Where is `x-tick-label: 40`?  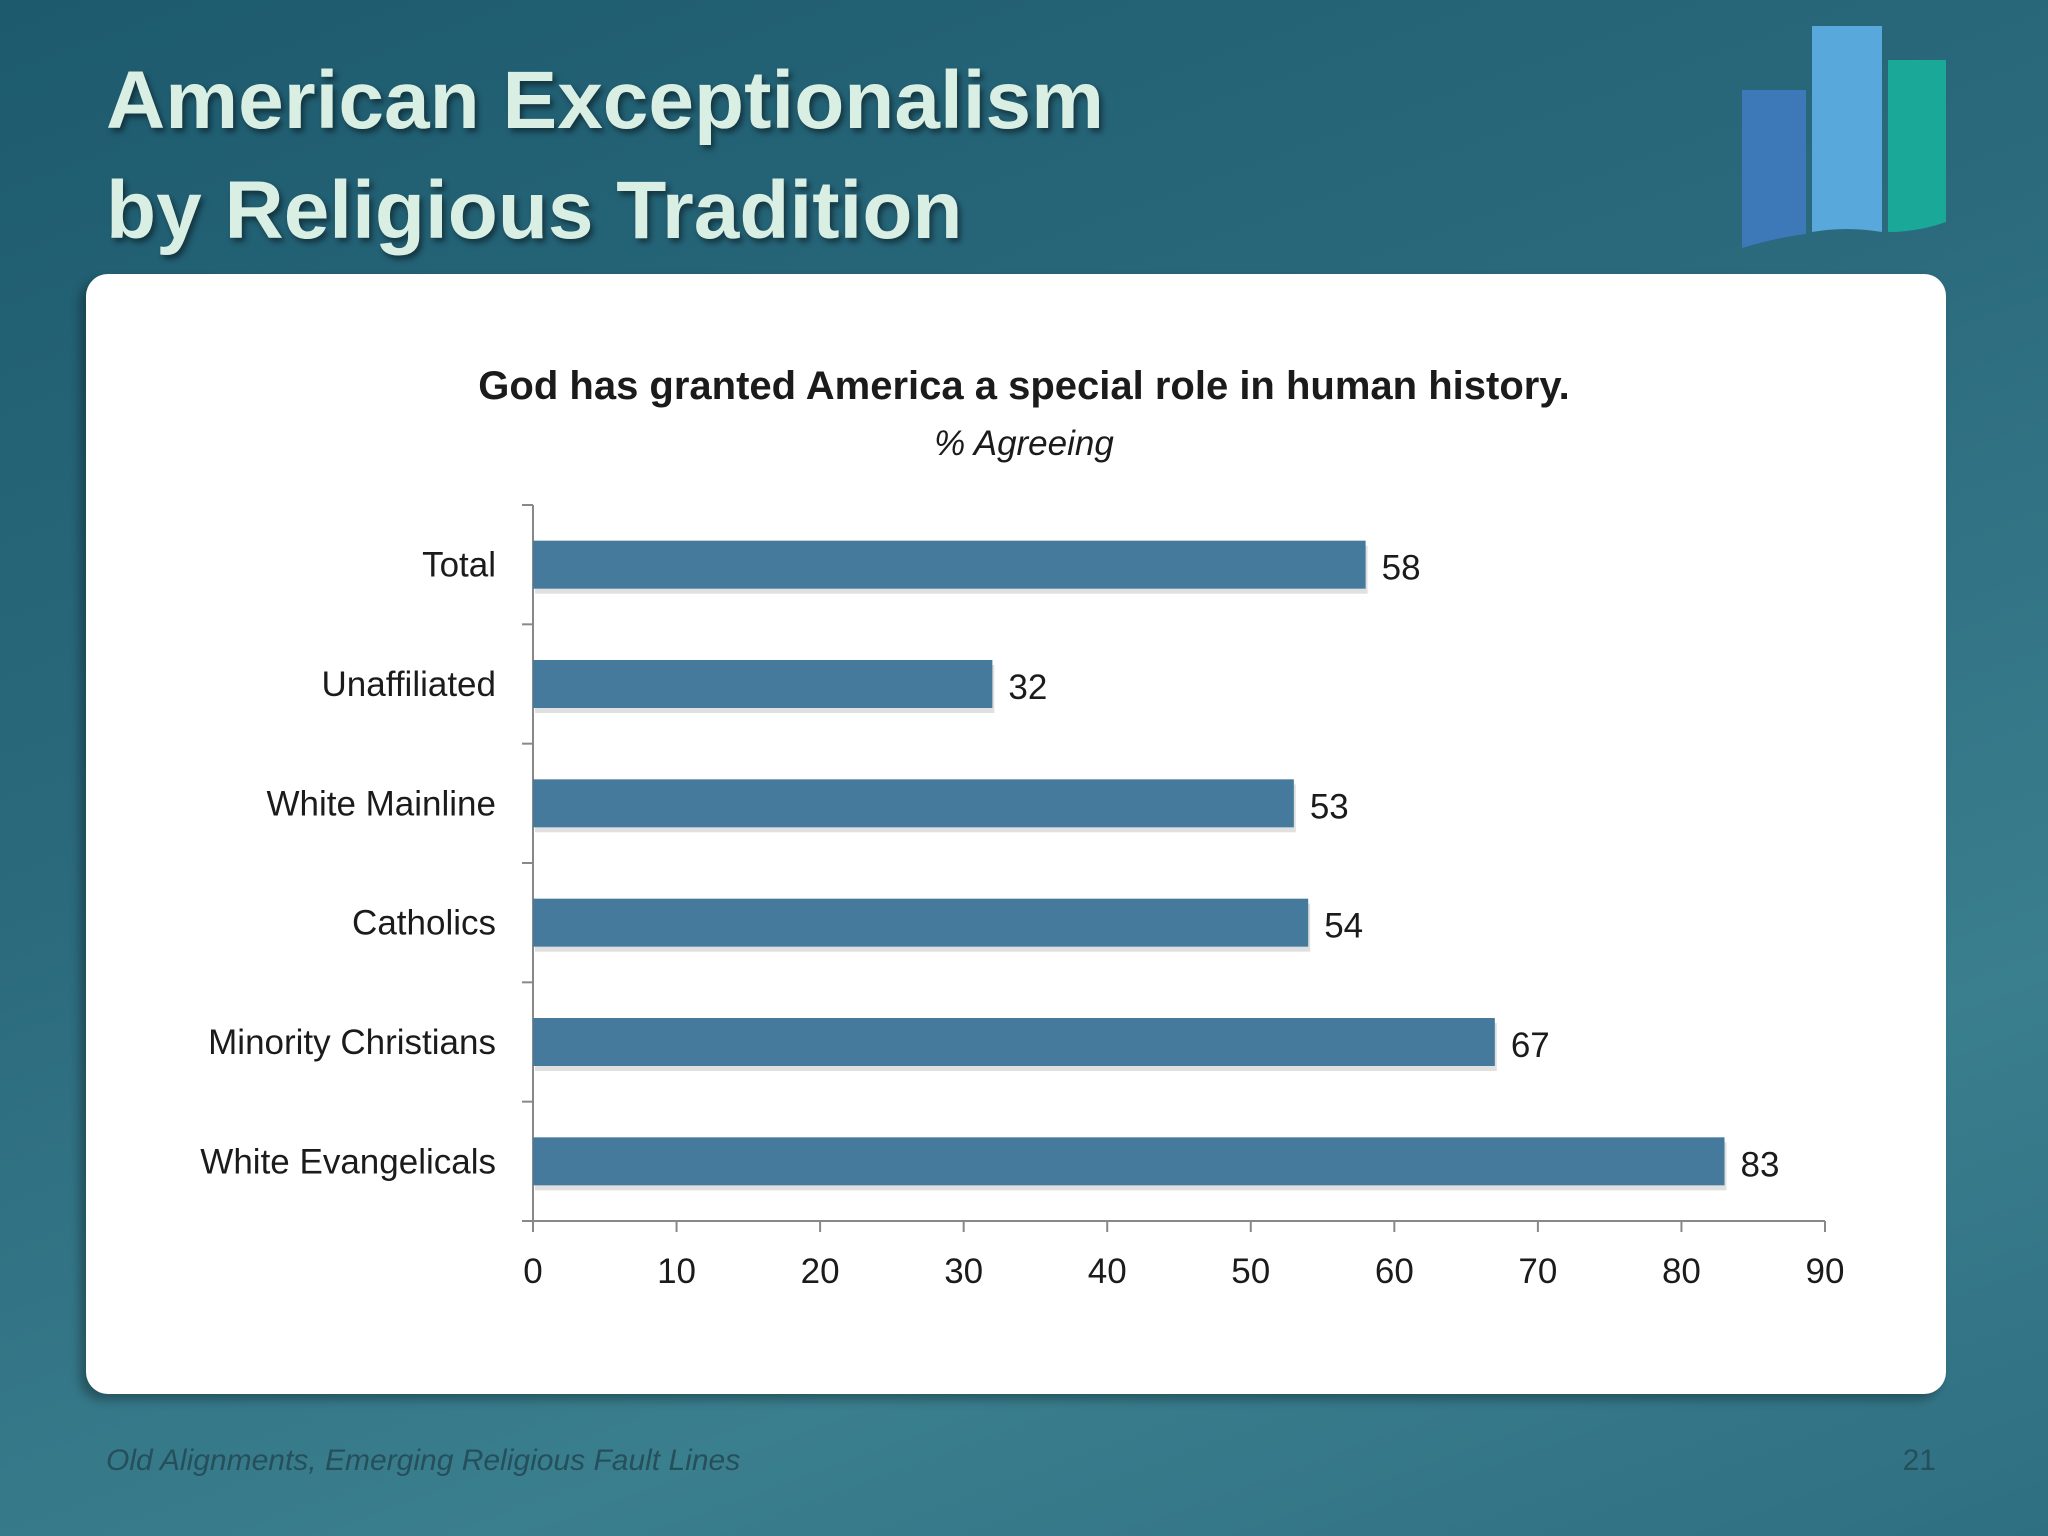 x-tick-label: 40 is located at coordinates (1107, 1271).